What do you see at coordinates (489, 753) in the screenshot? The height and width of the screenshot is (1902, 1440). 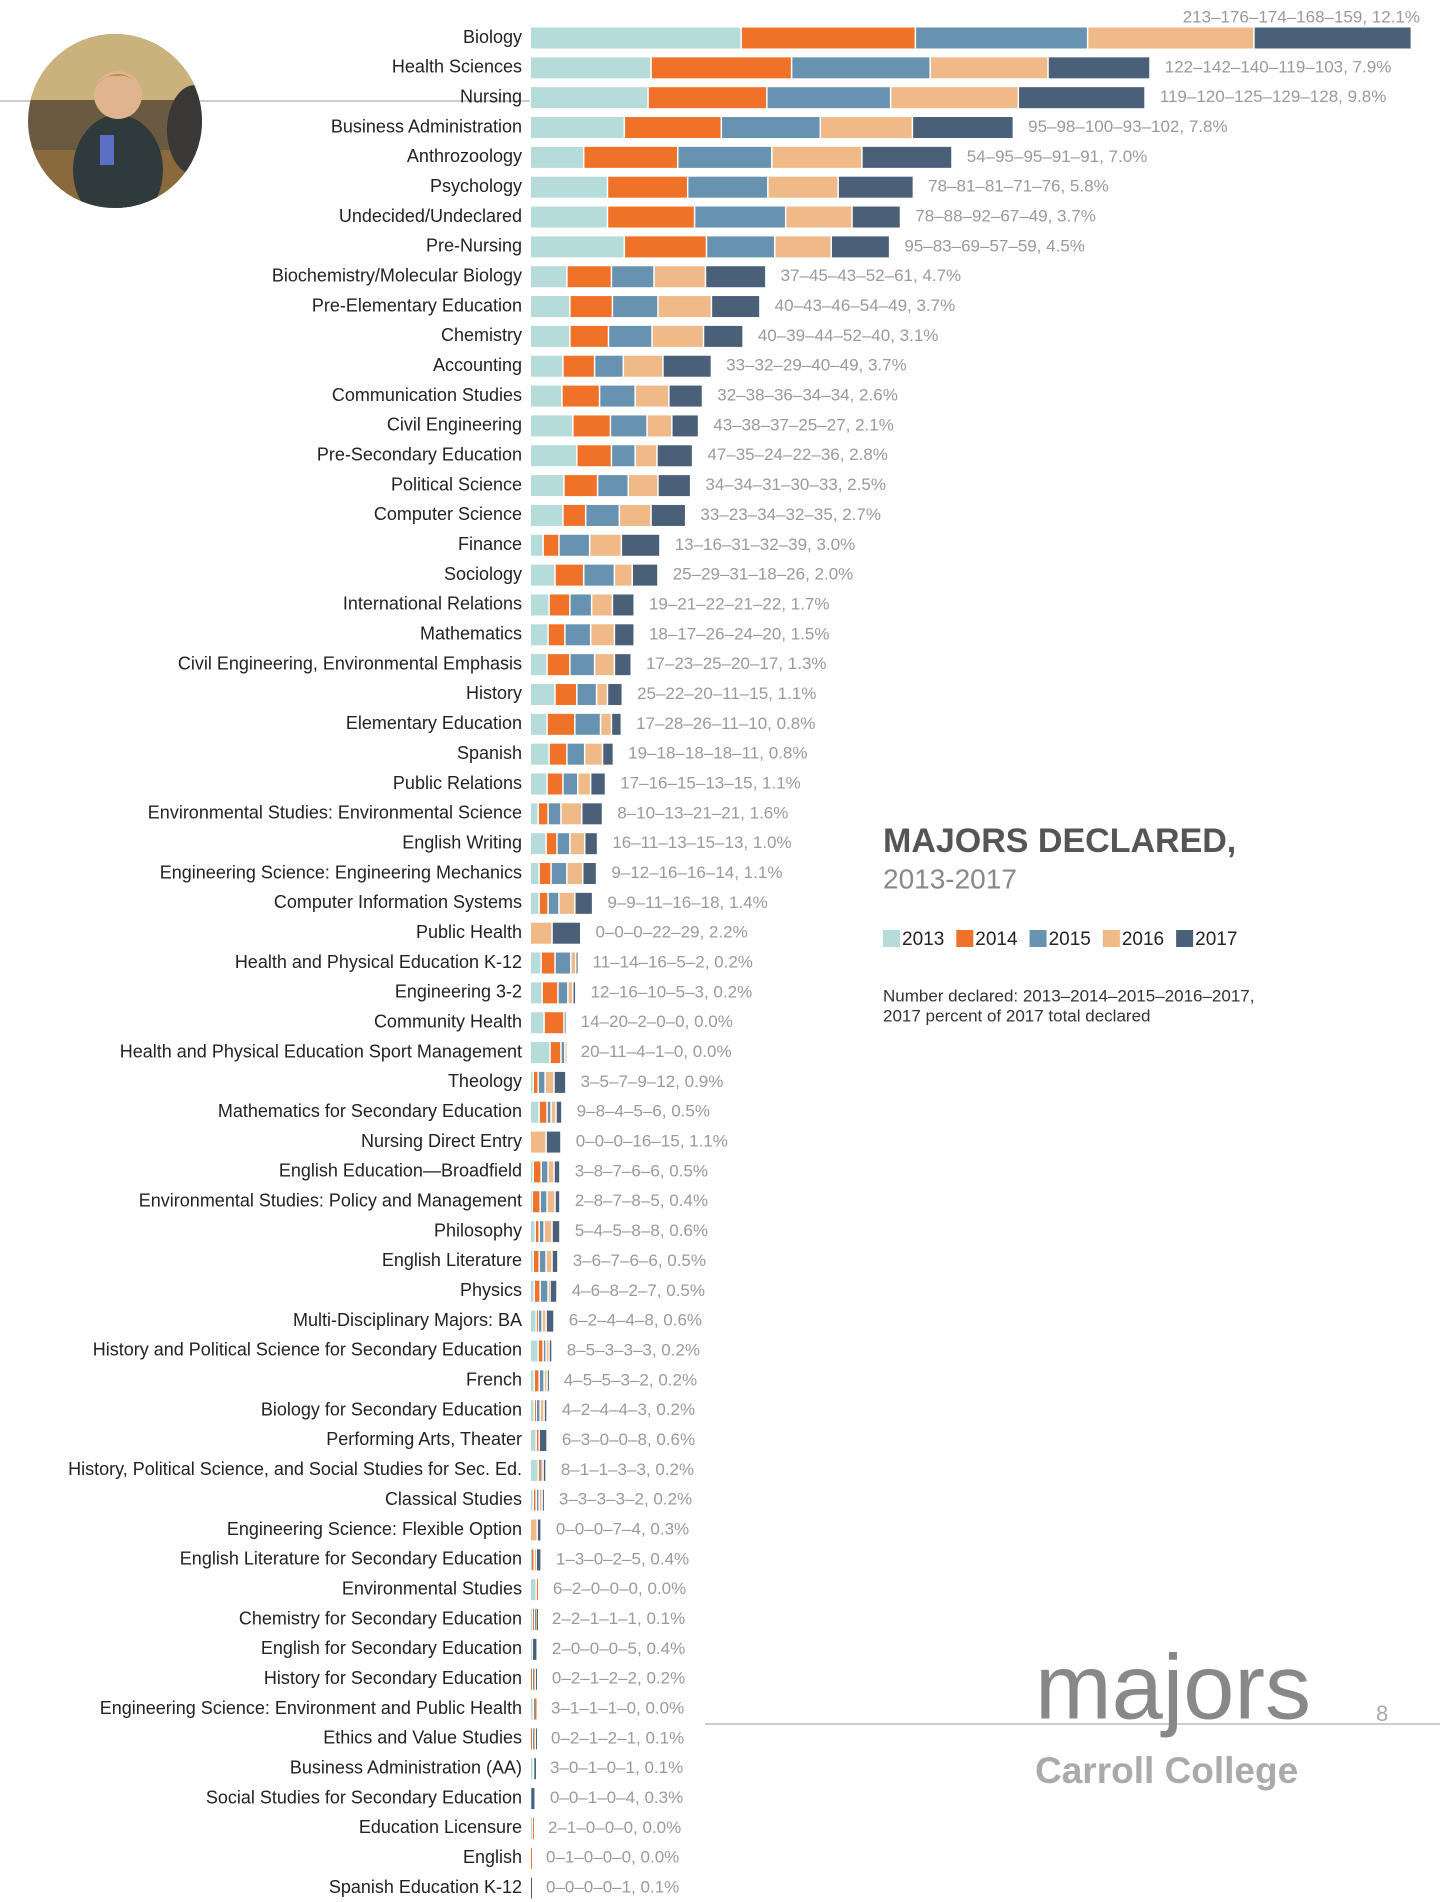 I see `category-label: Spanish` at bounding box center [489, 753].